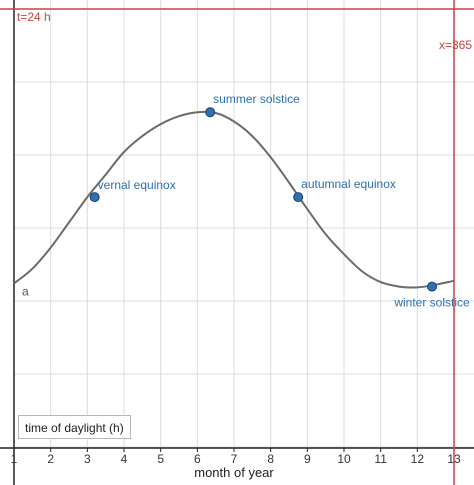 This screenshot has height=485, width=474. I want to click on reference-label-vertical: x=365, so click(455, 45).